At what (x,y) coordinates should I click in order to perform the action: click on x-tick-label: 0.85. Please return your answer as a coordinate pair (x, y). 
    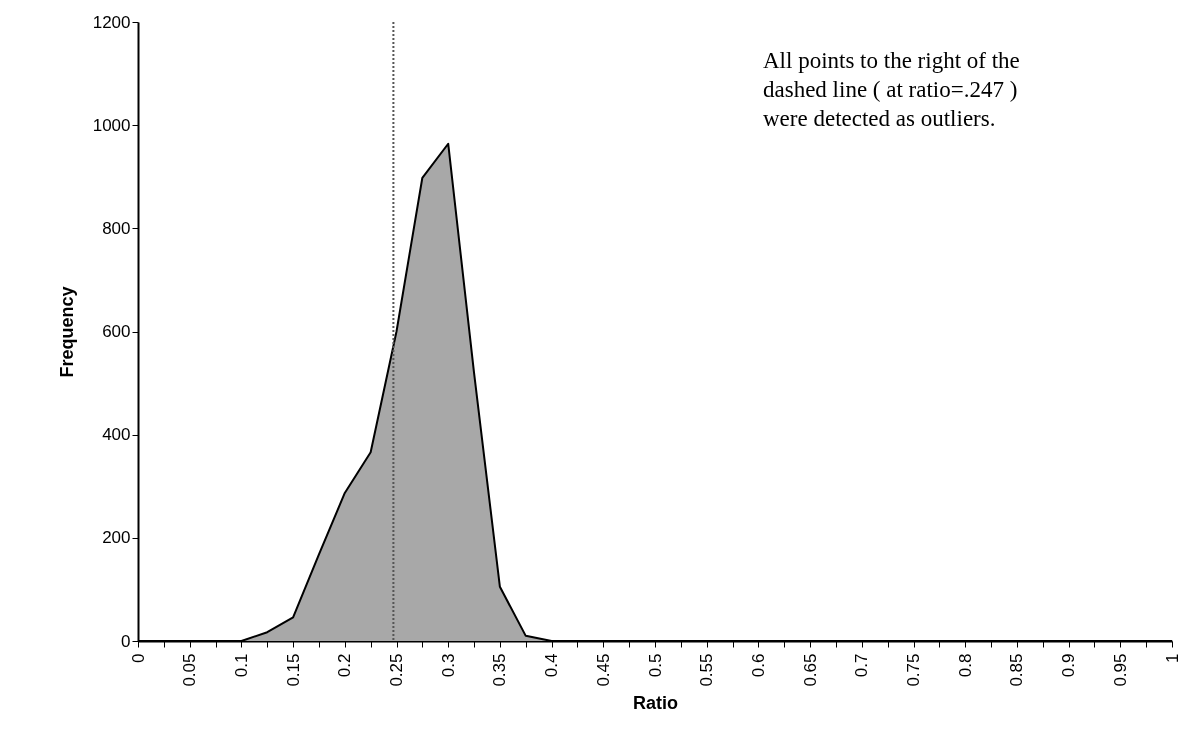
    Looking at the image, I should click on (1017, 670).